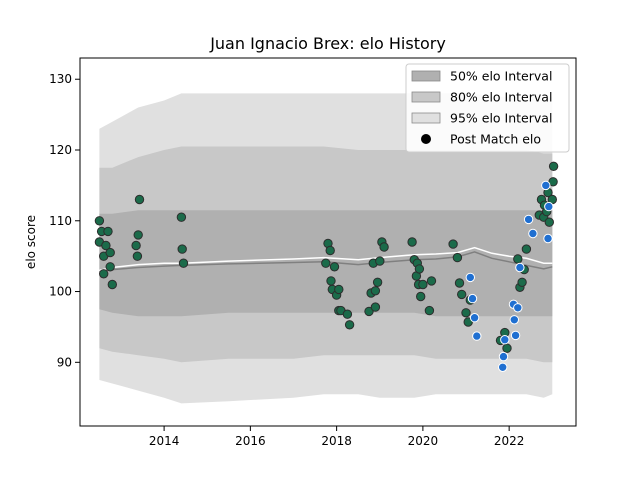  I want to click on legend-label: 80% elo Interval, so click(501, 97).